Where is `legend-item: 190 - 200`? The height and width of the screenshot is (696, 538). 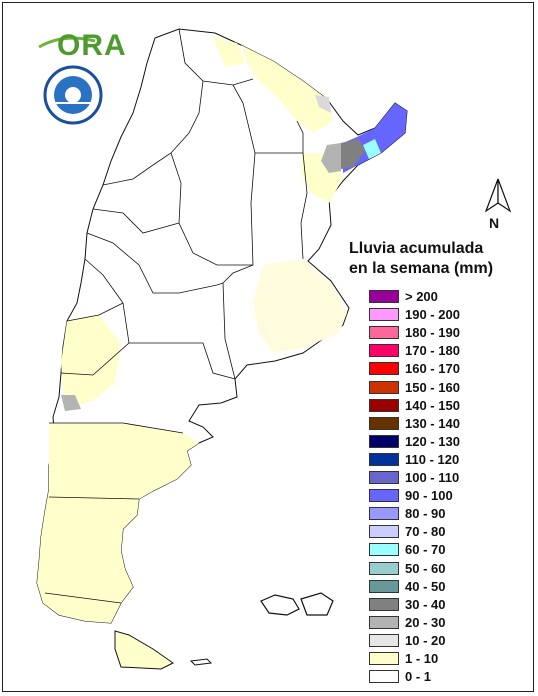 legend-item: 190 - 200 is located at coordinates (449, 315).